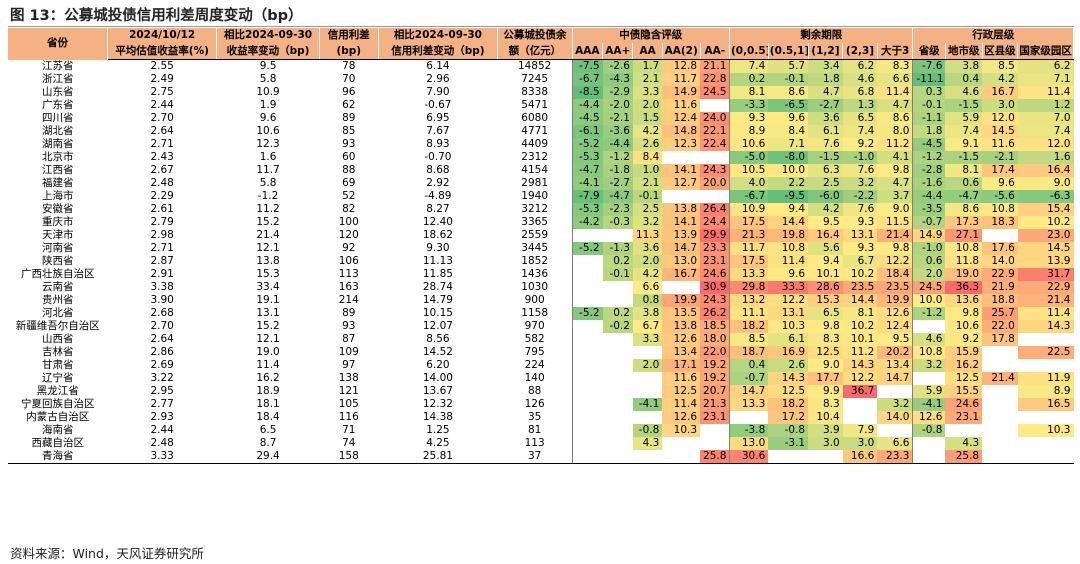  What do you see at coordinates (587, 196) in the screenshot?
I see `rating-cell: -7.9` at bounding box center [587, 196].